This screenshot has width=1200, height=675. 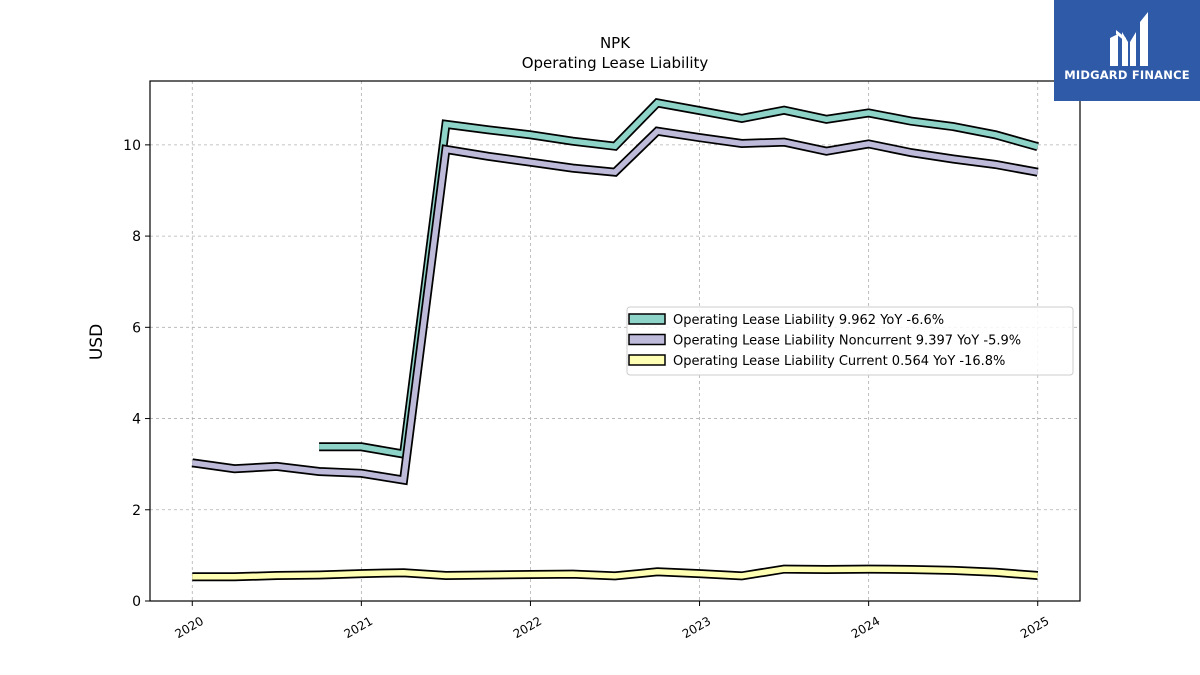 I want to click on x-tick-label: 2025, so click(x=1034, y=627).